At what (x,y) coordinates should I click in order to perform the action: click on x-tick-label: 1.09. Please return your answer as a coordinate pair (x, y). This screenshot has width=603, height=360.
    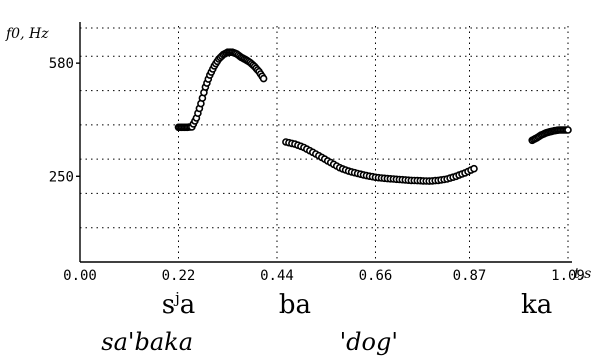
    Looking at the image, I should click on (568, 276).